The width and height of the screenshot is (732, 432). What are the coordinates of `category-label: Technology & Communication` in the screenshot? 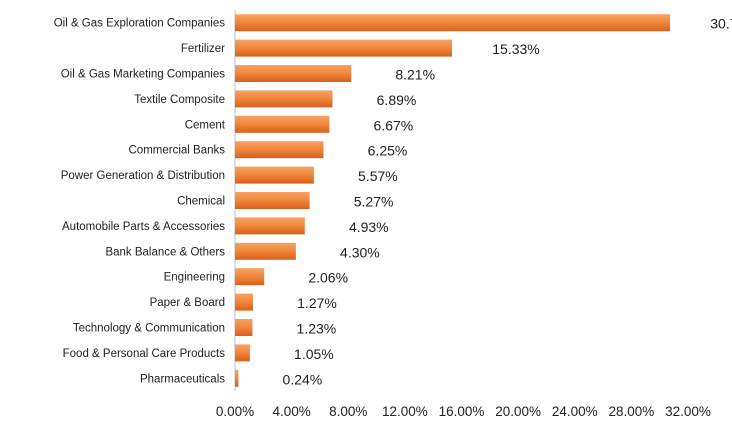 It's located at (149, 329).